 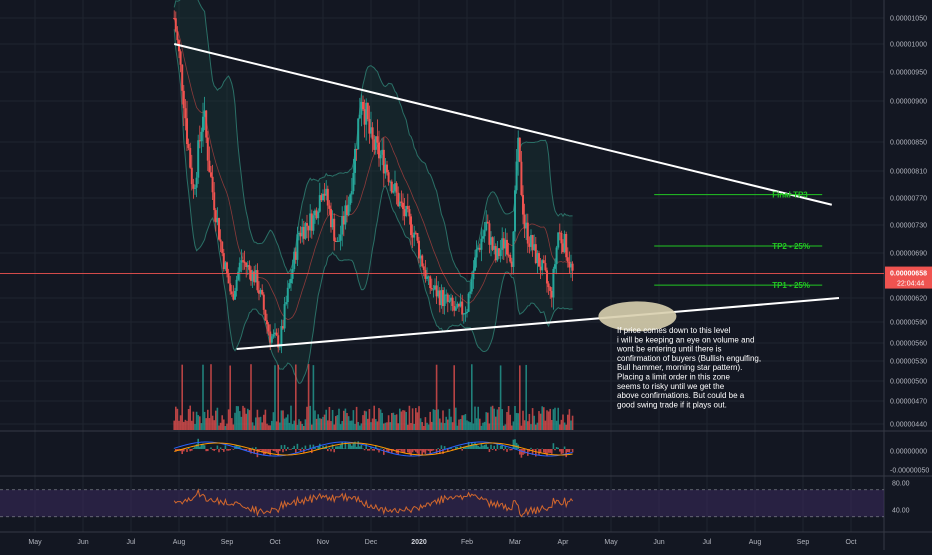 I want to click on time-tick-label: Dec, so click(x=371, y=542).